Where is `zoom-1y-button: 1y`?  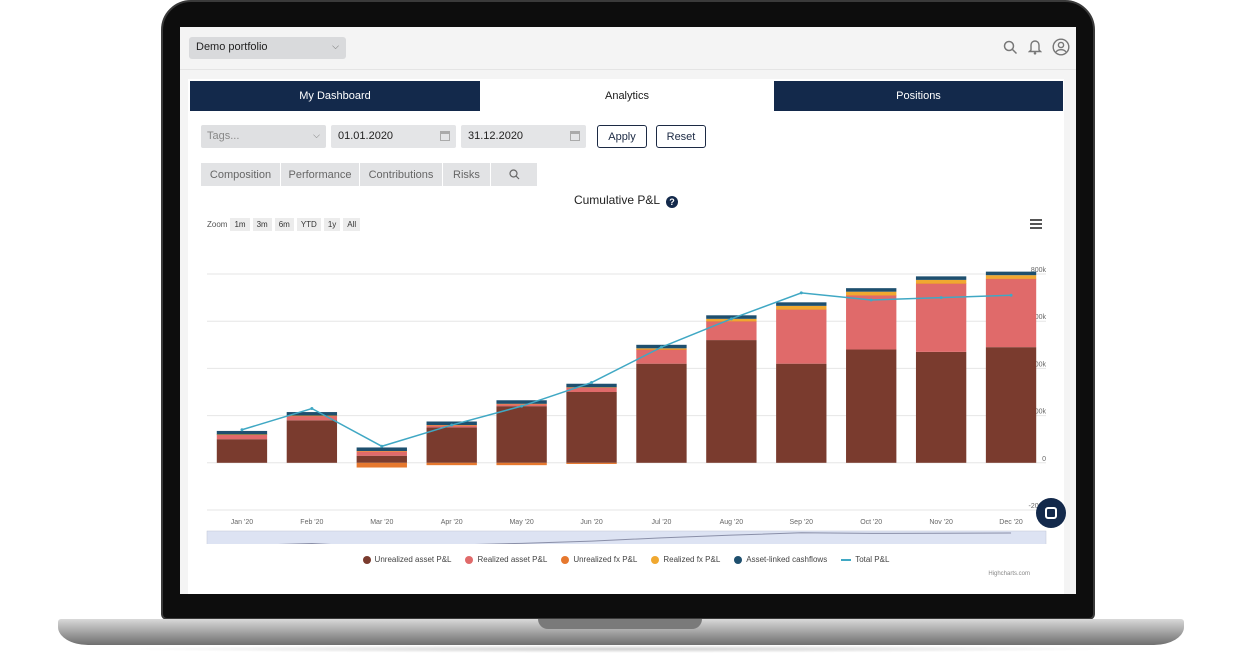
zoom-1y-button: 1y is located at coordinates (332, 224).